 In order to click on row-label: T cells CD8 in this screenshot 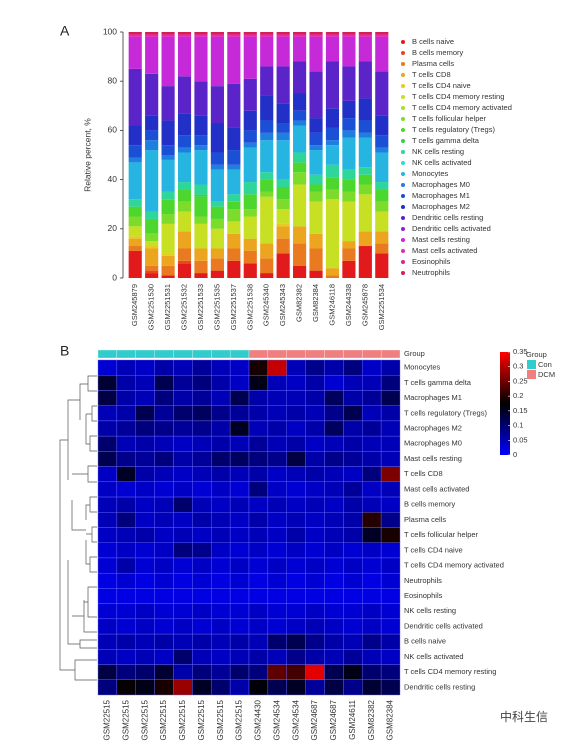, I will do `click(423, 473)`.